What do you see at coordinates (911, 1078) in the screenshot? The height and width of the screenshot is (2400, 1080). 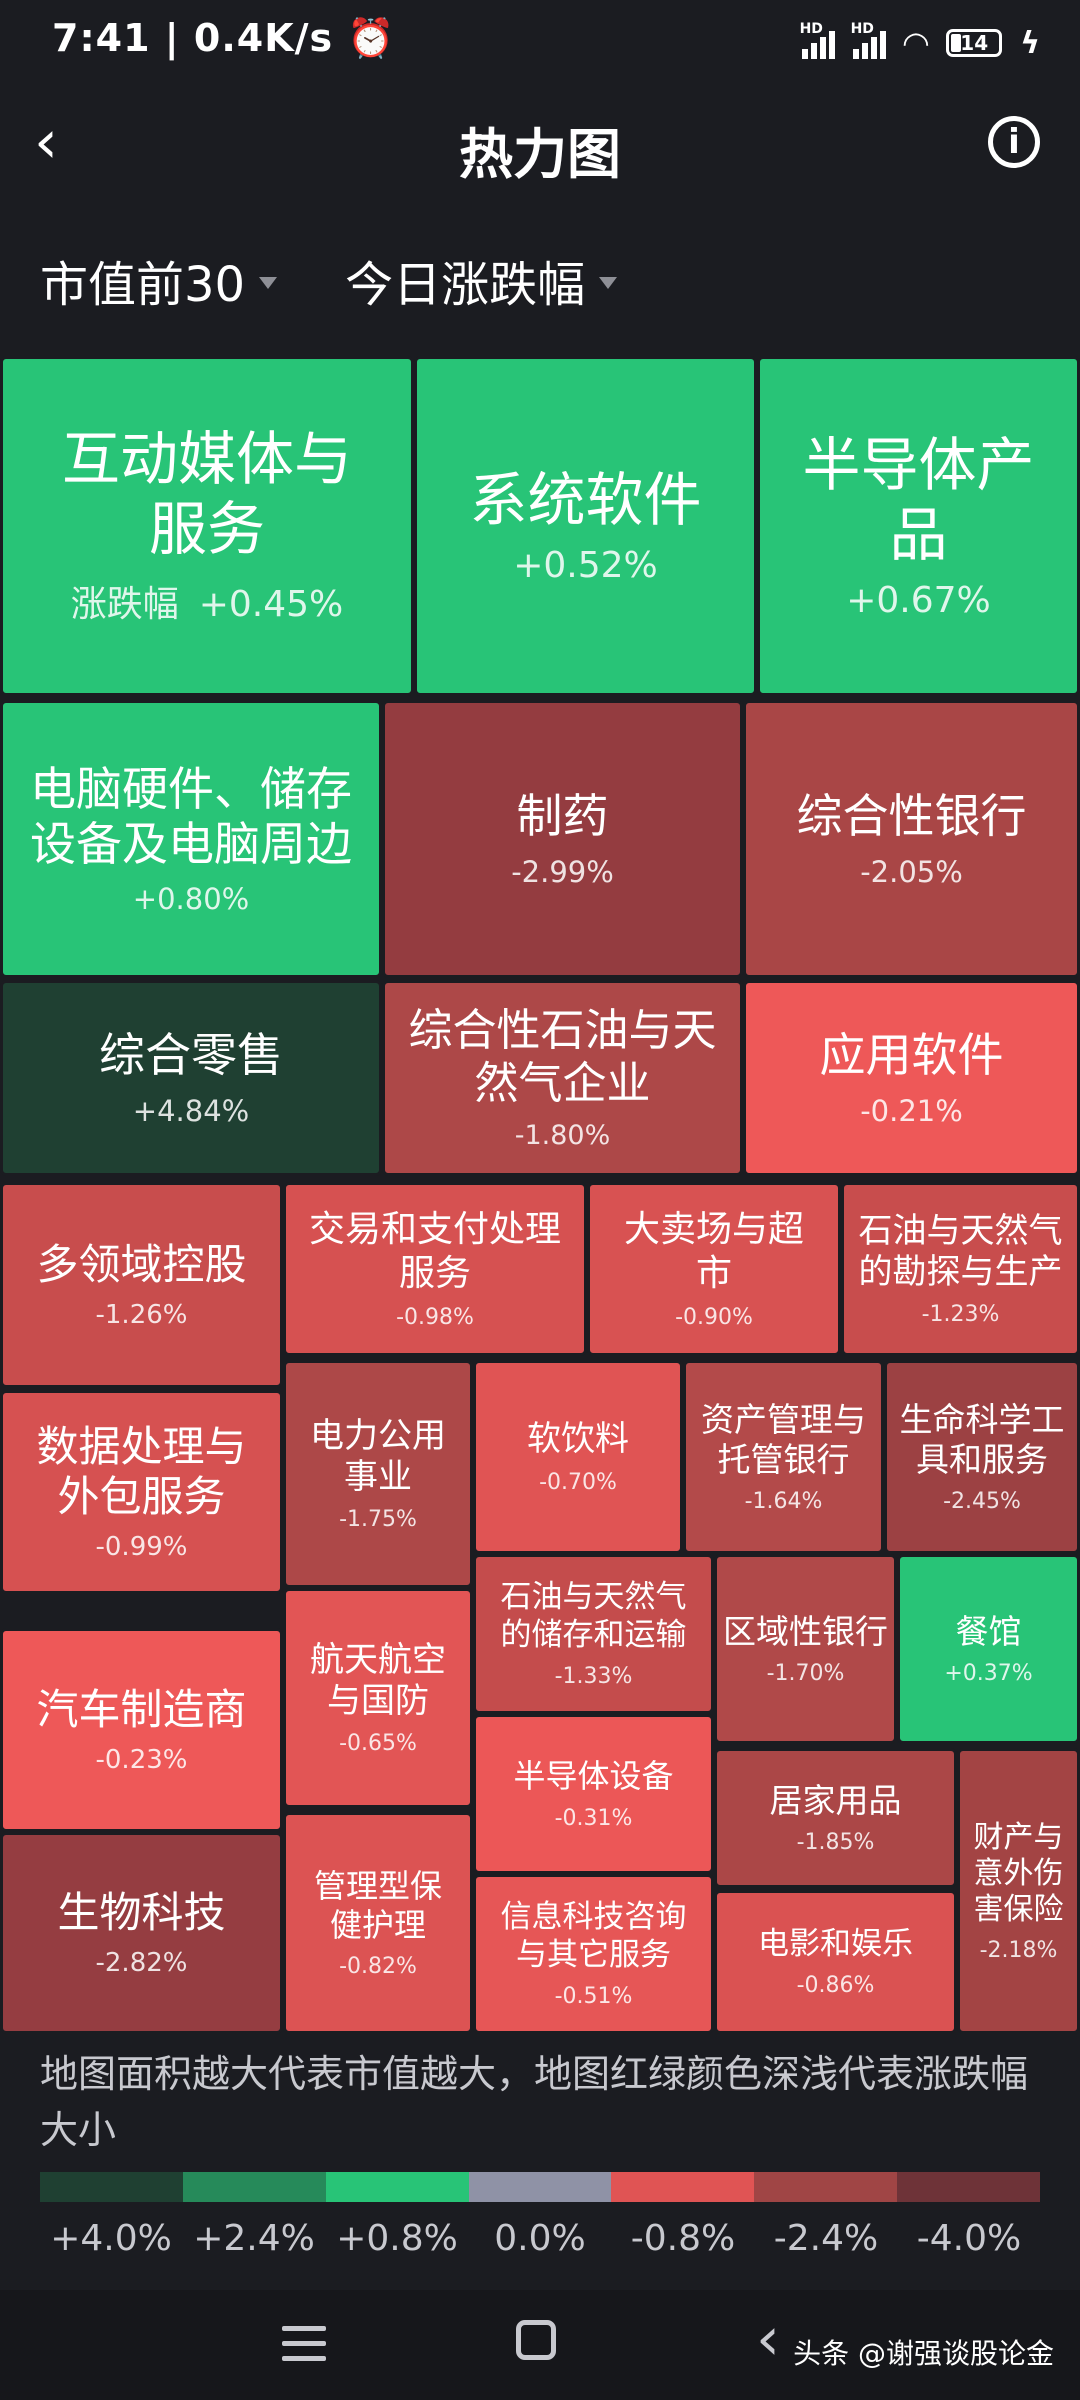 I see `heatmap-tile: 应用软件 -0.21%` at bounding box center [911, 1078].